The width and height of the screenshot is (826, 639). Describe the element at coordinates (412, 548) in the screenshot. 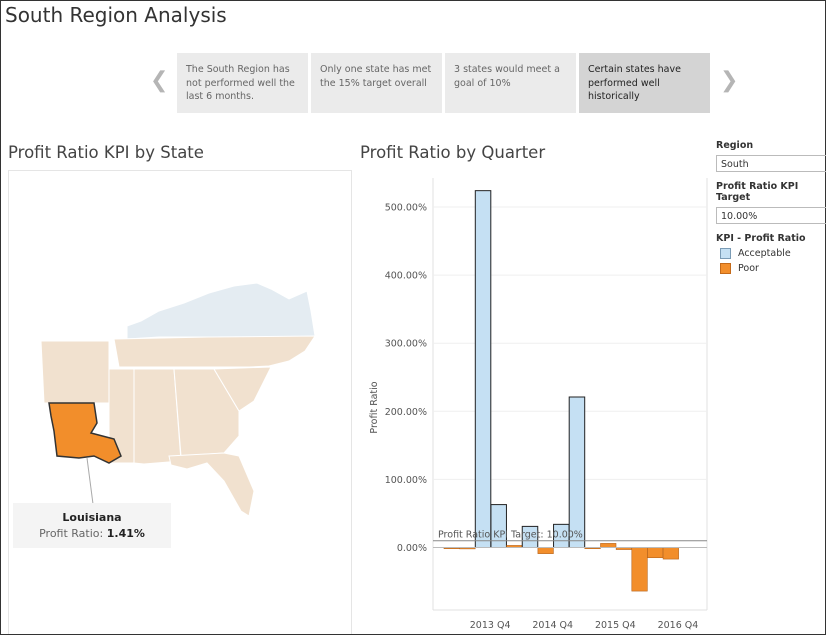

I see `y-tick-label: 0.00%` at that location.